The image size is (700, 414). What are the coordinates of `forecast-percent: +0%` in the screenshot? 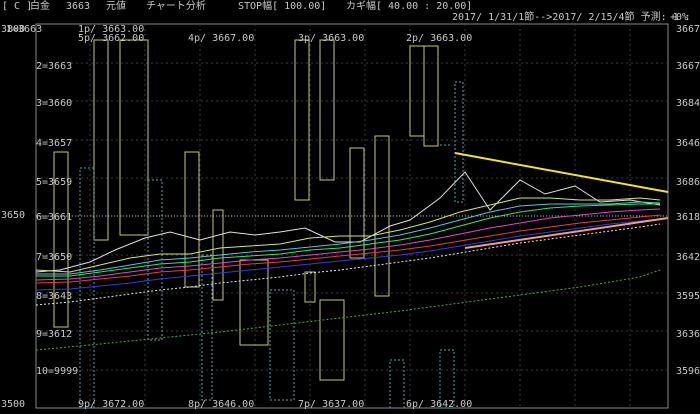 It's located at (679, 17).